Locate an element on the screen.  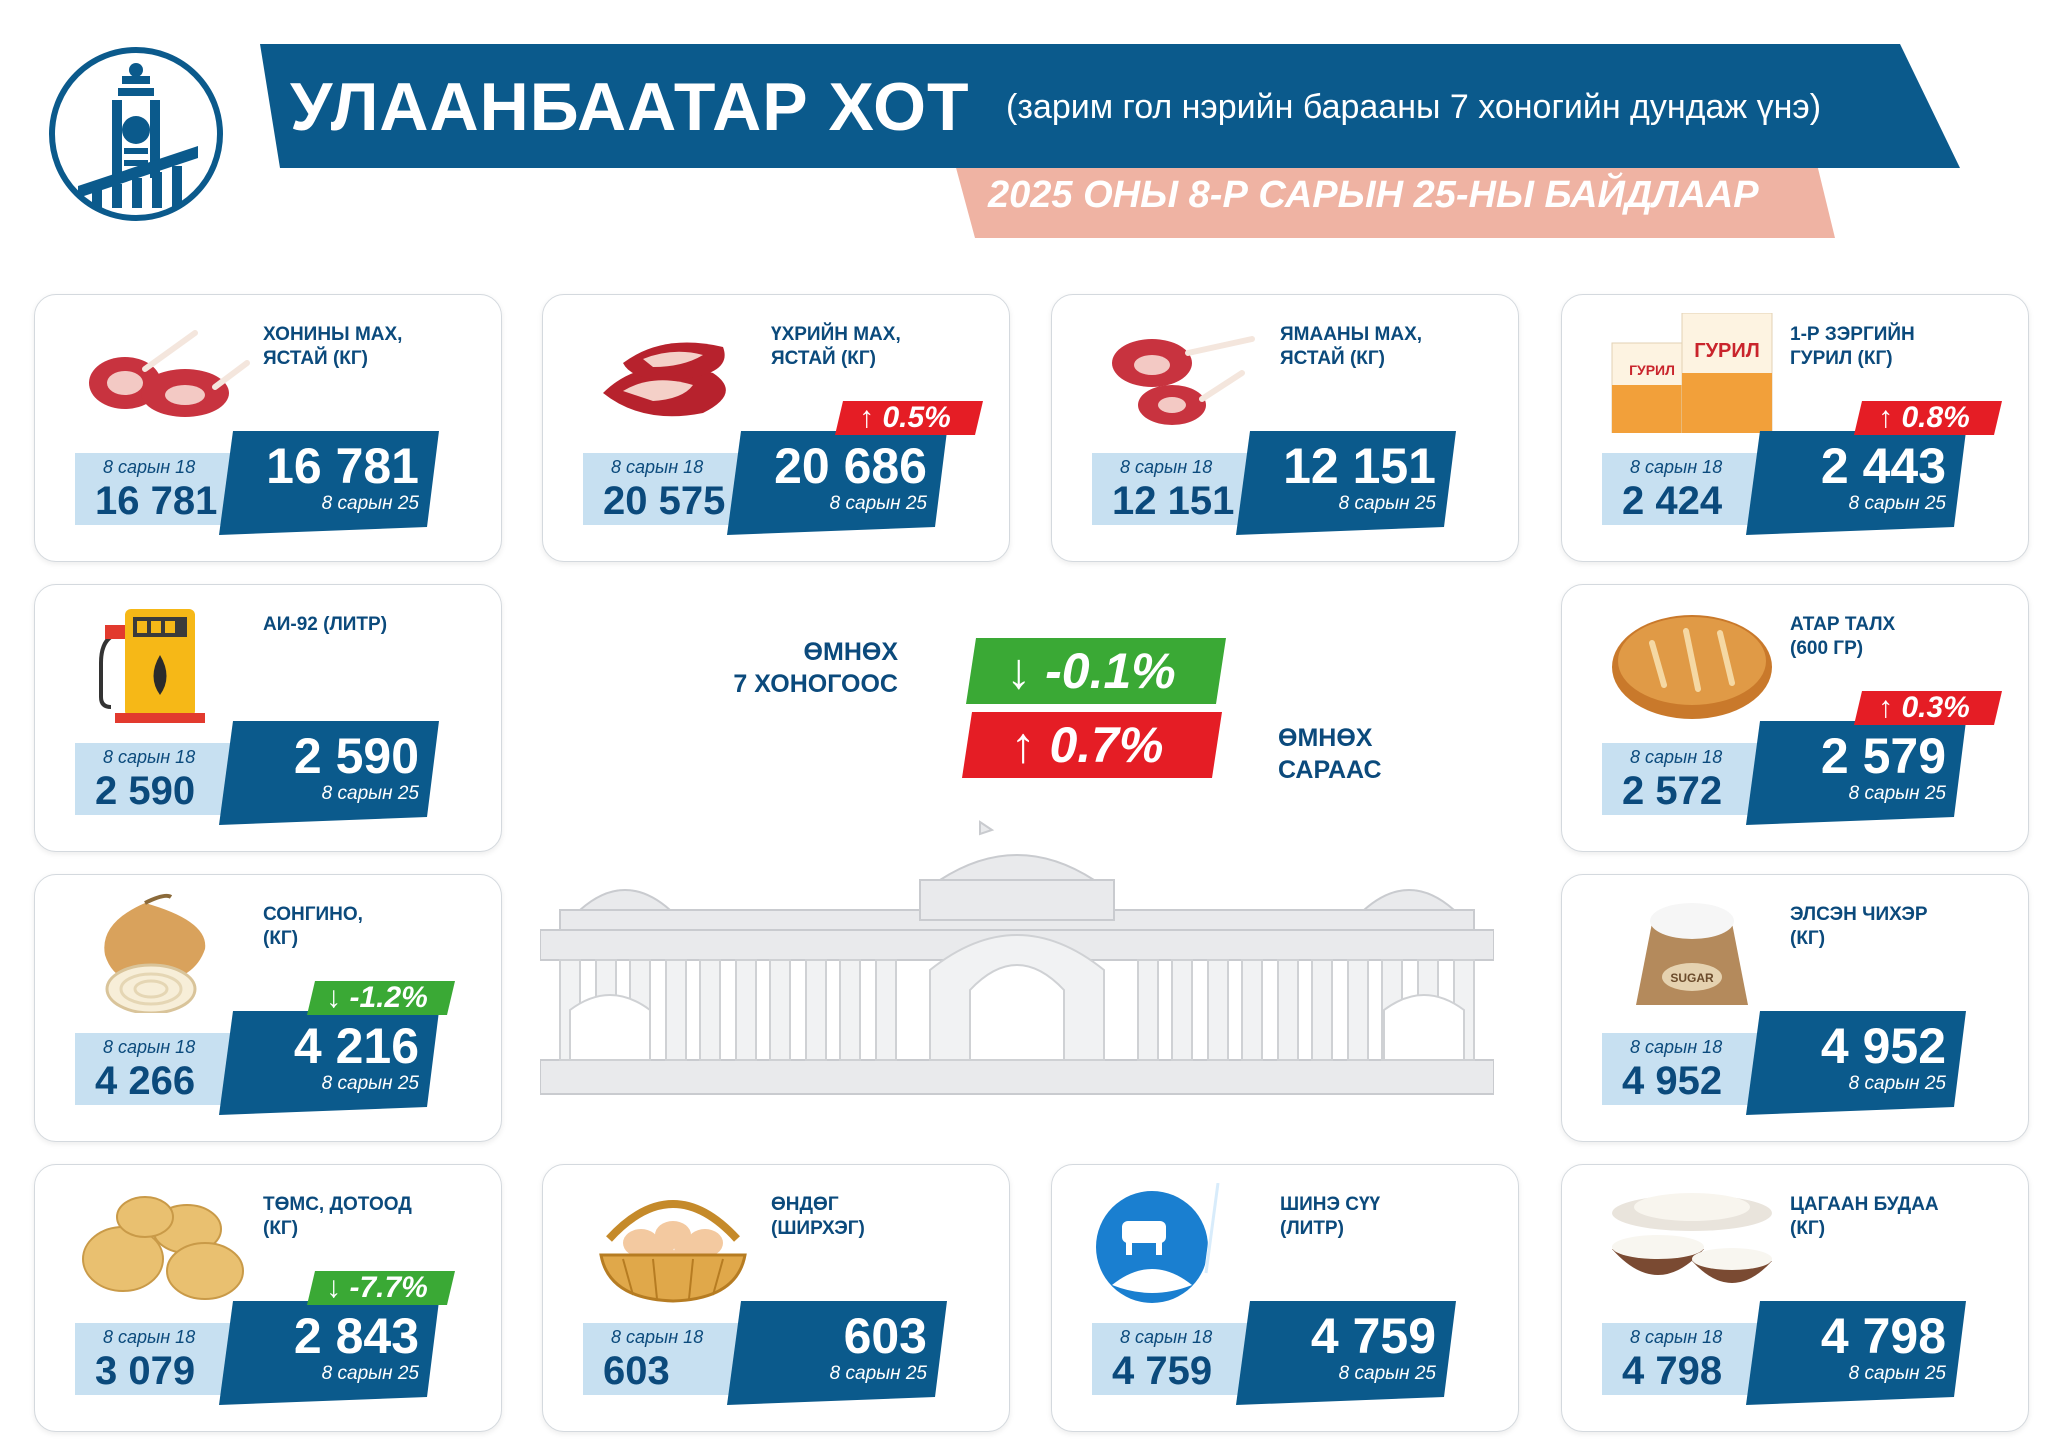
weekly-change-badge: ↓ -0.1% is located at coordinates (1096, 671).